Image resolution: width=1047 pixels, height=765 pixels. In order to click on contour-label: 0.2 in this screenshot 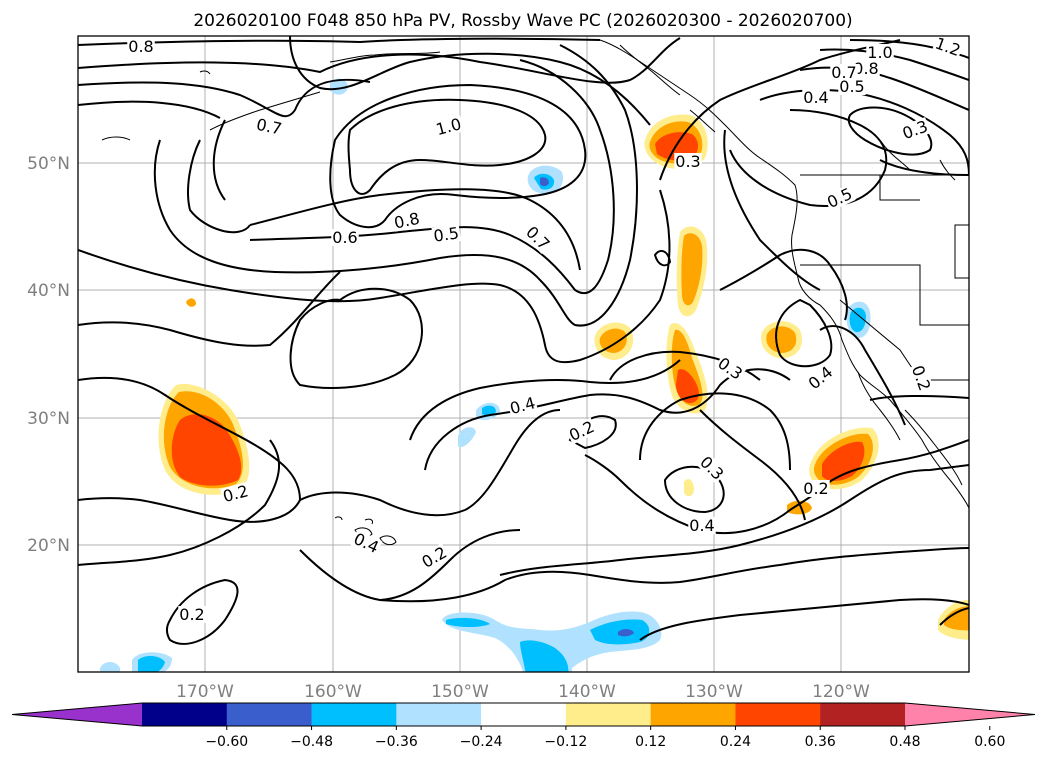, I will do `click(815, 488)`.